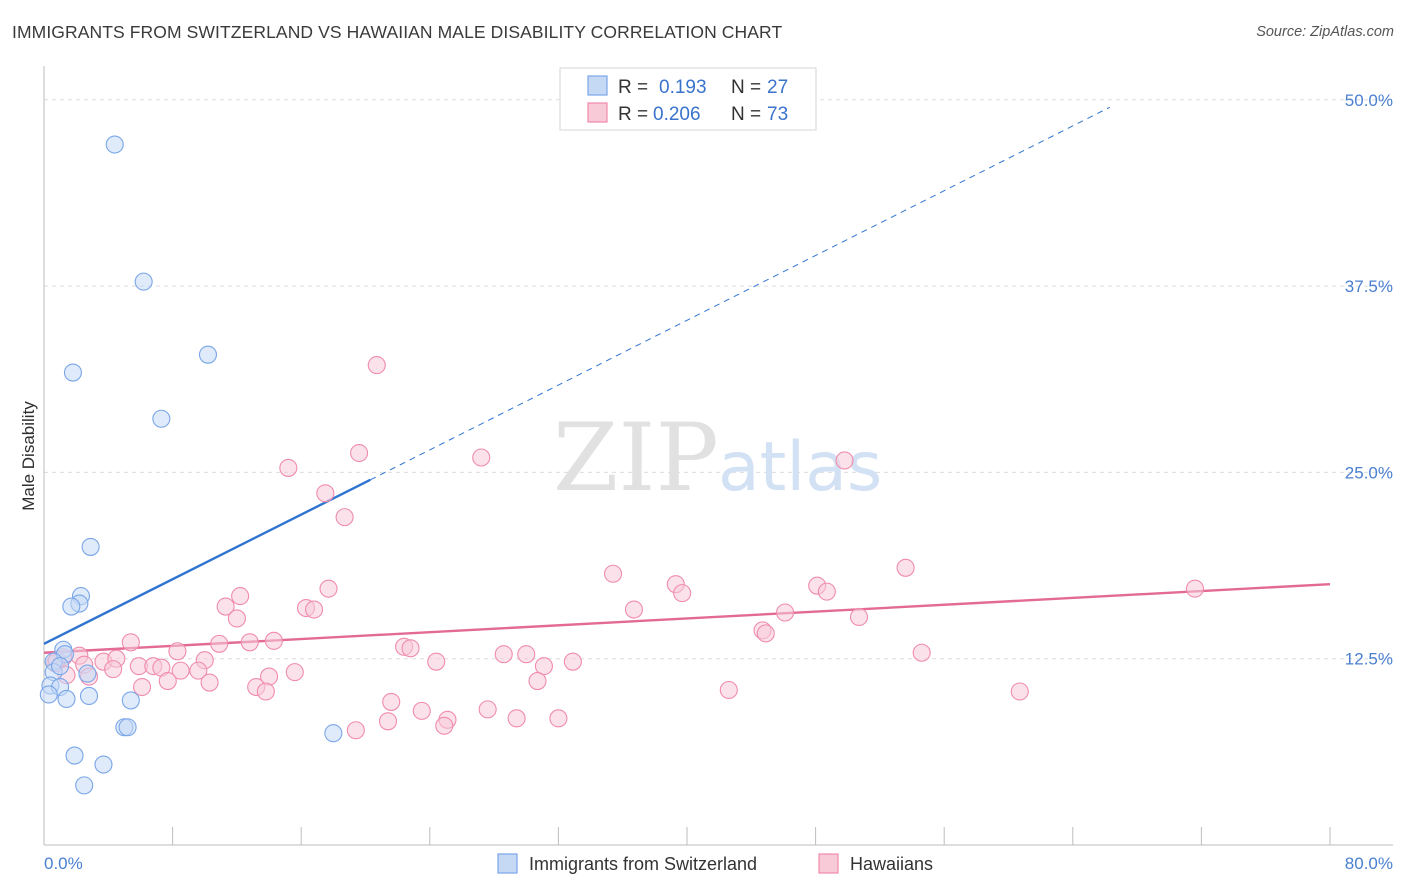 The height and width of the screenshot is (892, 1406). I want to click on bottom-legend-swatch-switzerland, so click(507, 863).